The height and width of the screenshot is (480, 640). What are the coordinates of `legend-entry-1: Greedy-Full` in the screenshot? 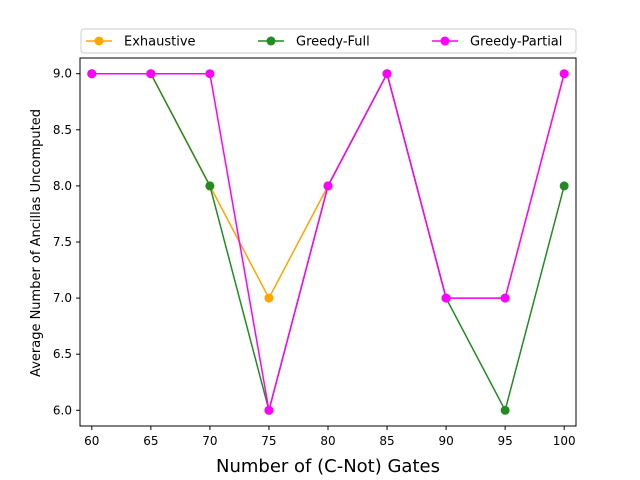 It's located at (314, 42).